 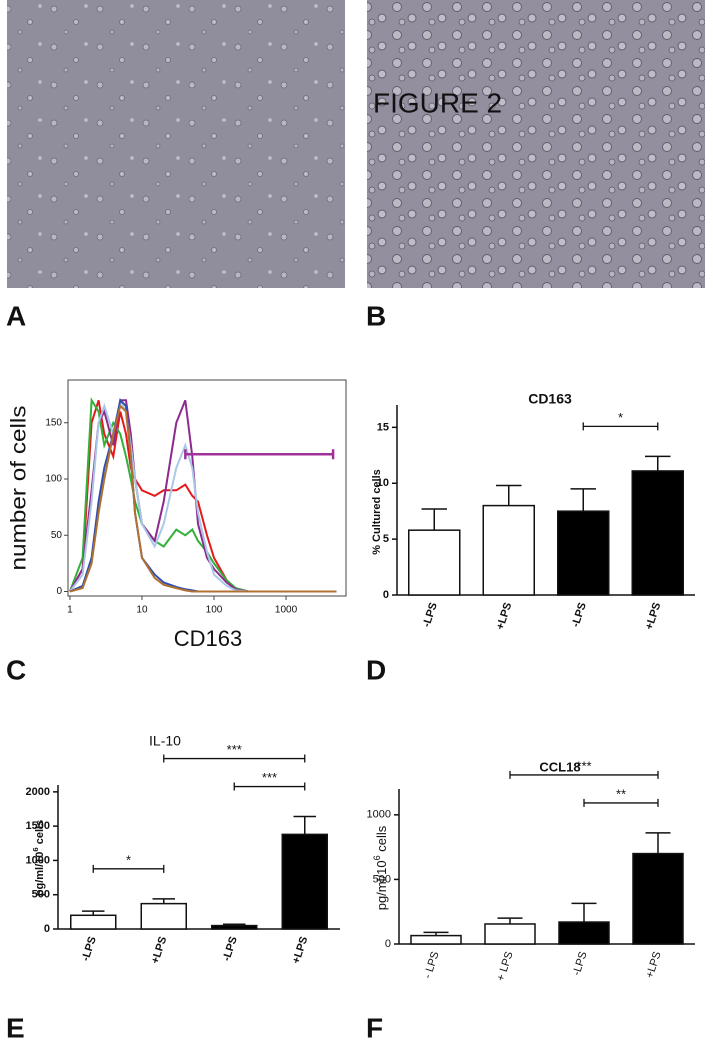 I want to click on chart-title: IL-10, so click(x=165, y=741).